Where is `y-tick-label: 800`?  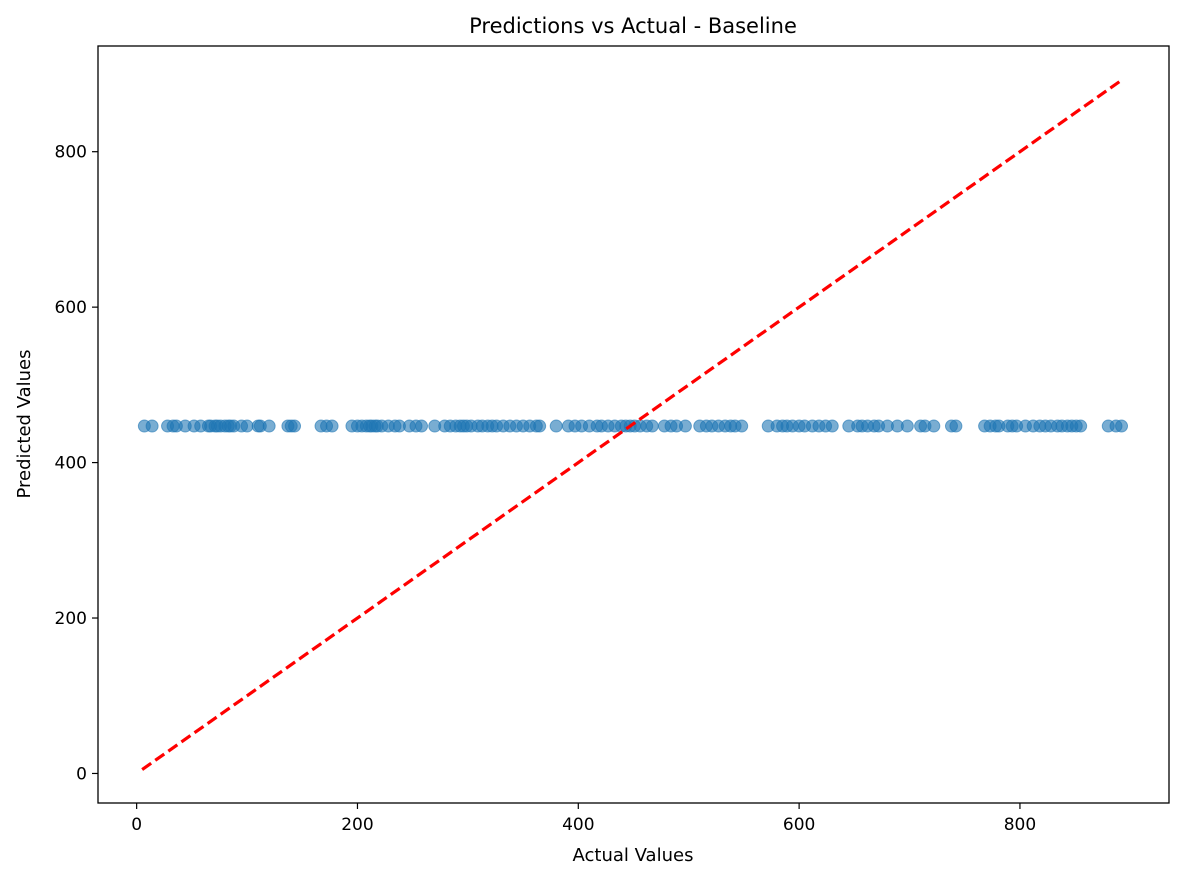
y-tick-label: 800 is located at coordinates (71, 153).